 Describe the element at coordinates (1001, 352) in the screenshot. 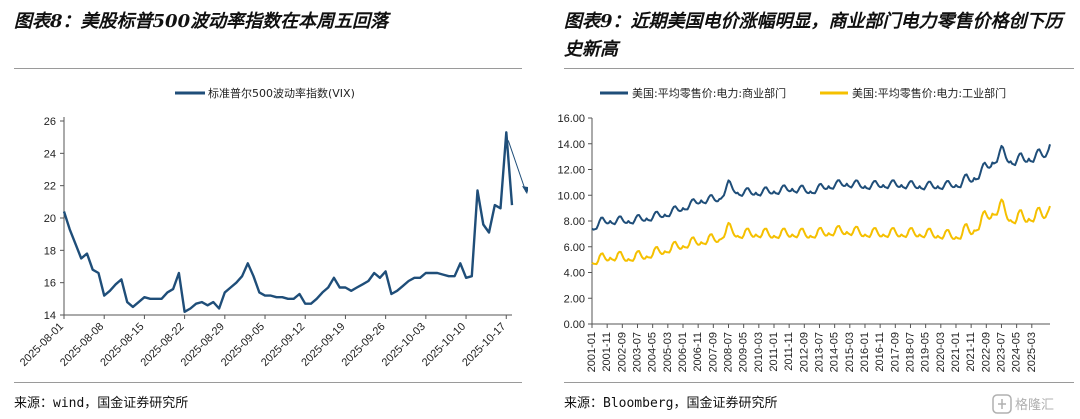

I see `x-tick-label: 2023-07` at that location.